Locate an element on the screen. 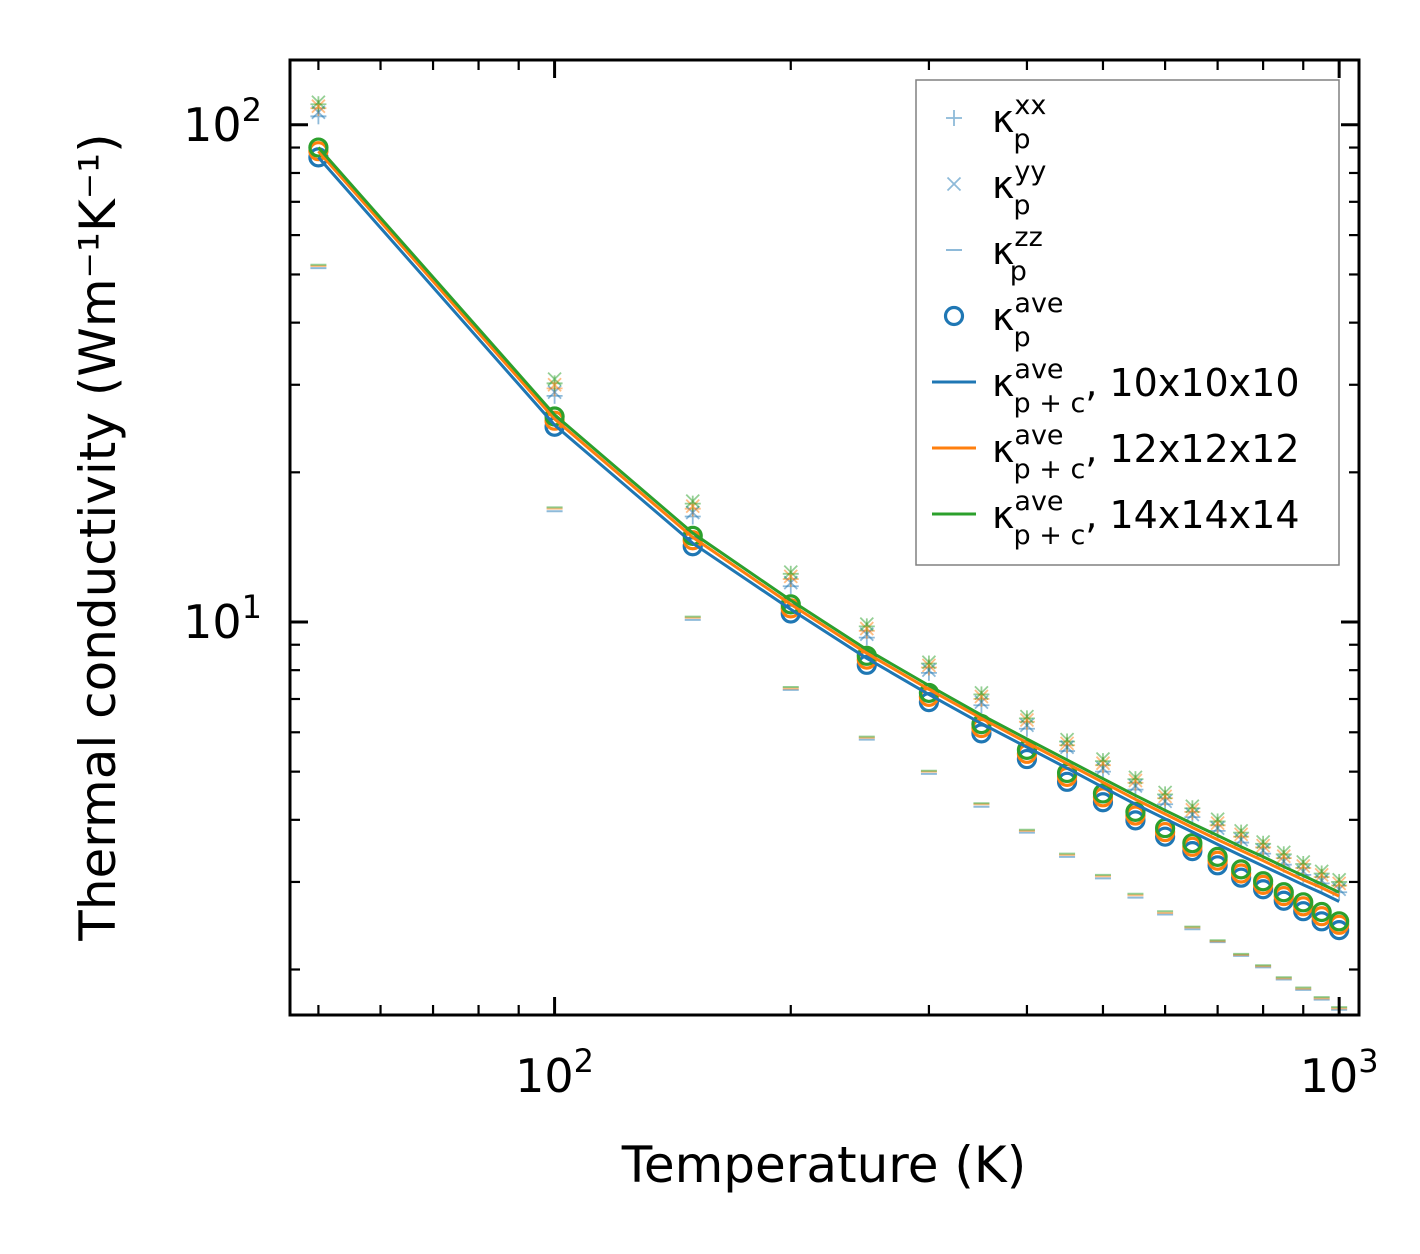  point-k_yy_10-200-b is located at coordinates (790, 582).